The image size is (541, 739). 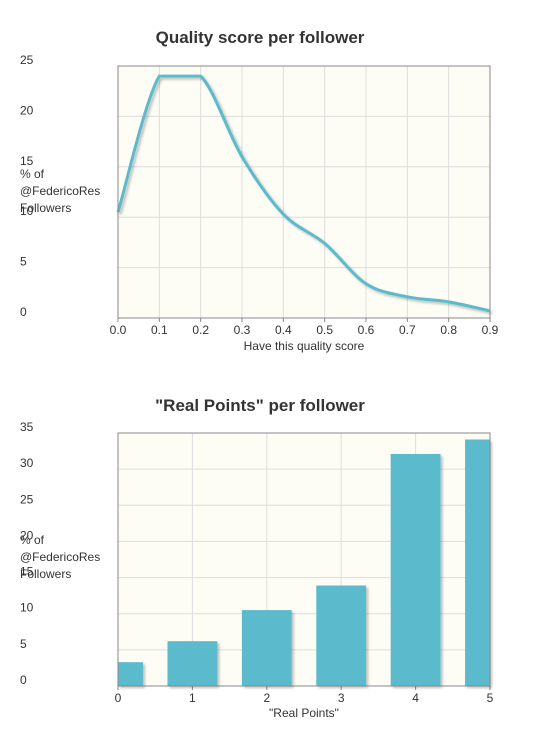 What do you see at coordinates (118, 698) in the screenshot?
I see `x-tick-label: 0` at bounding box center [118, 698].